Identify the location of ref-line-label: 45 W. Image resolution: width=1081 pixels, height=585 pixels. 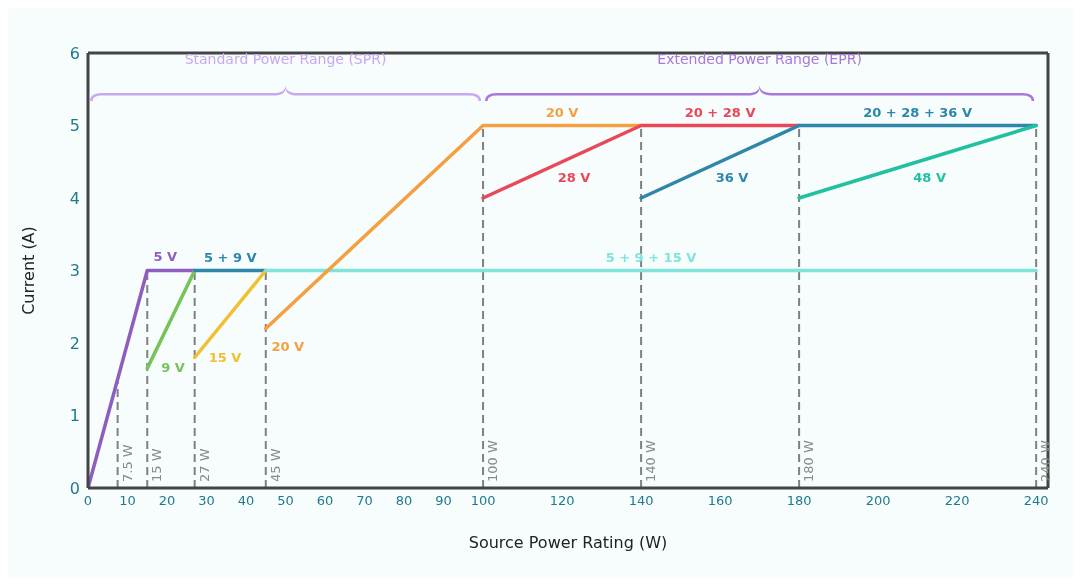
(275, 465).